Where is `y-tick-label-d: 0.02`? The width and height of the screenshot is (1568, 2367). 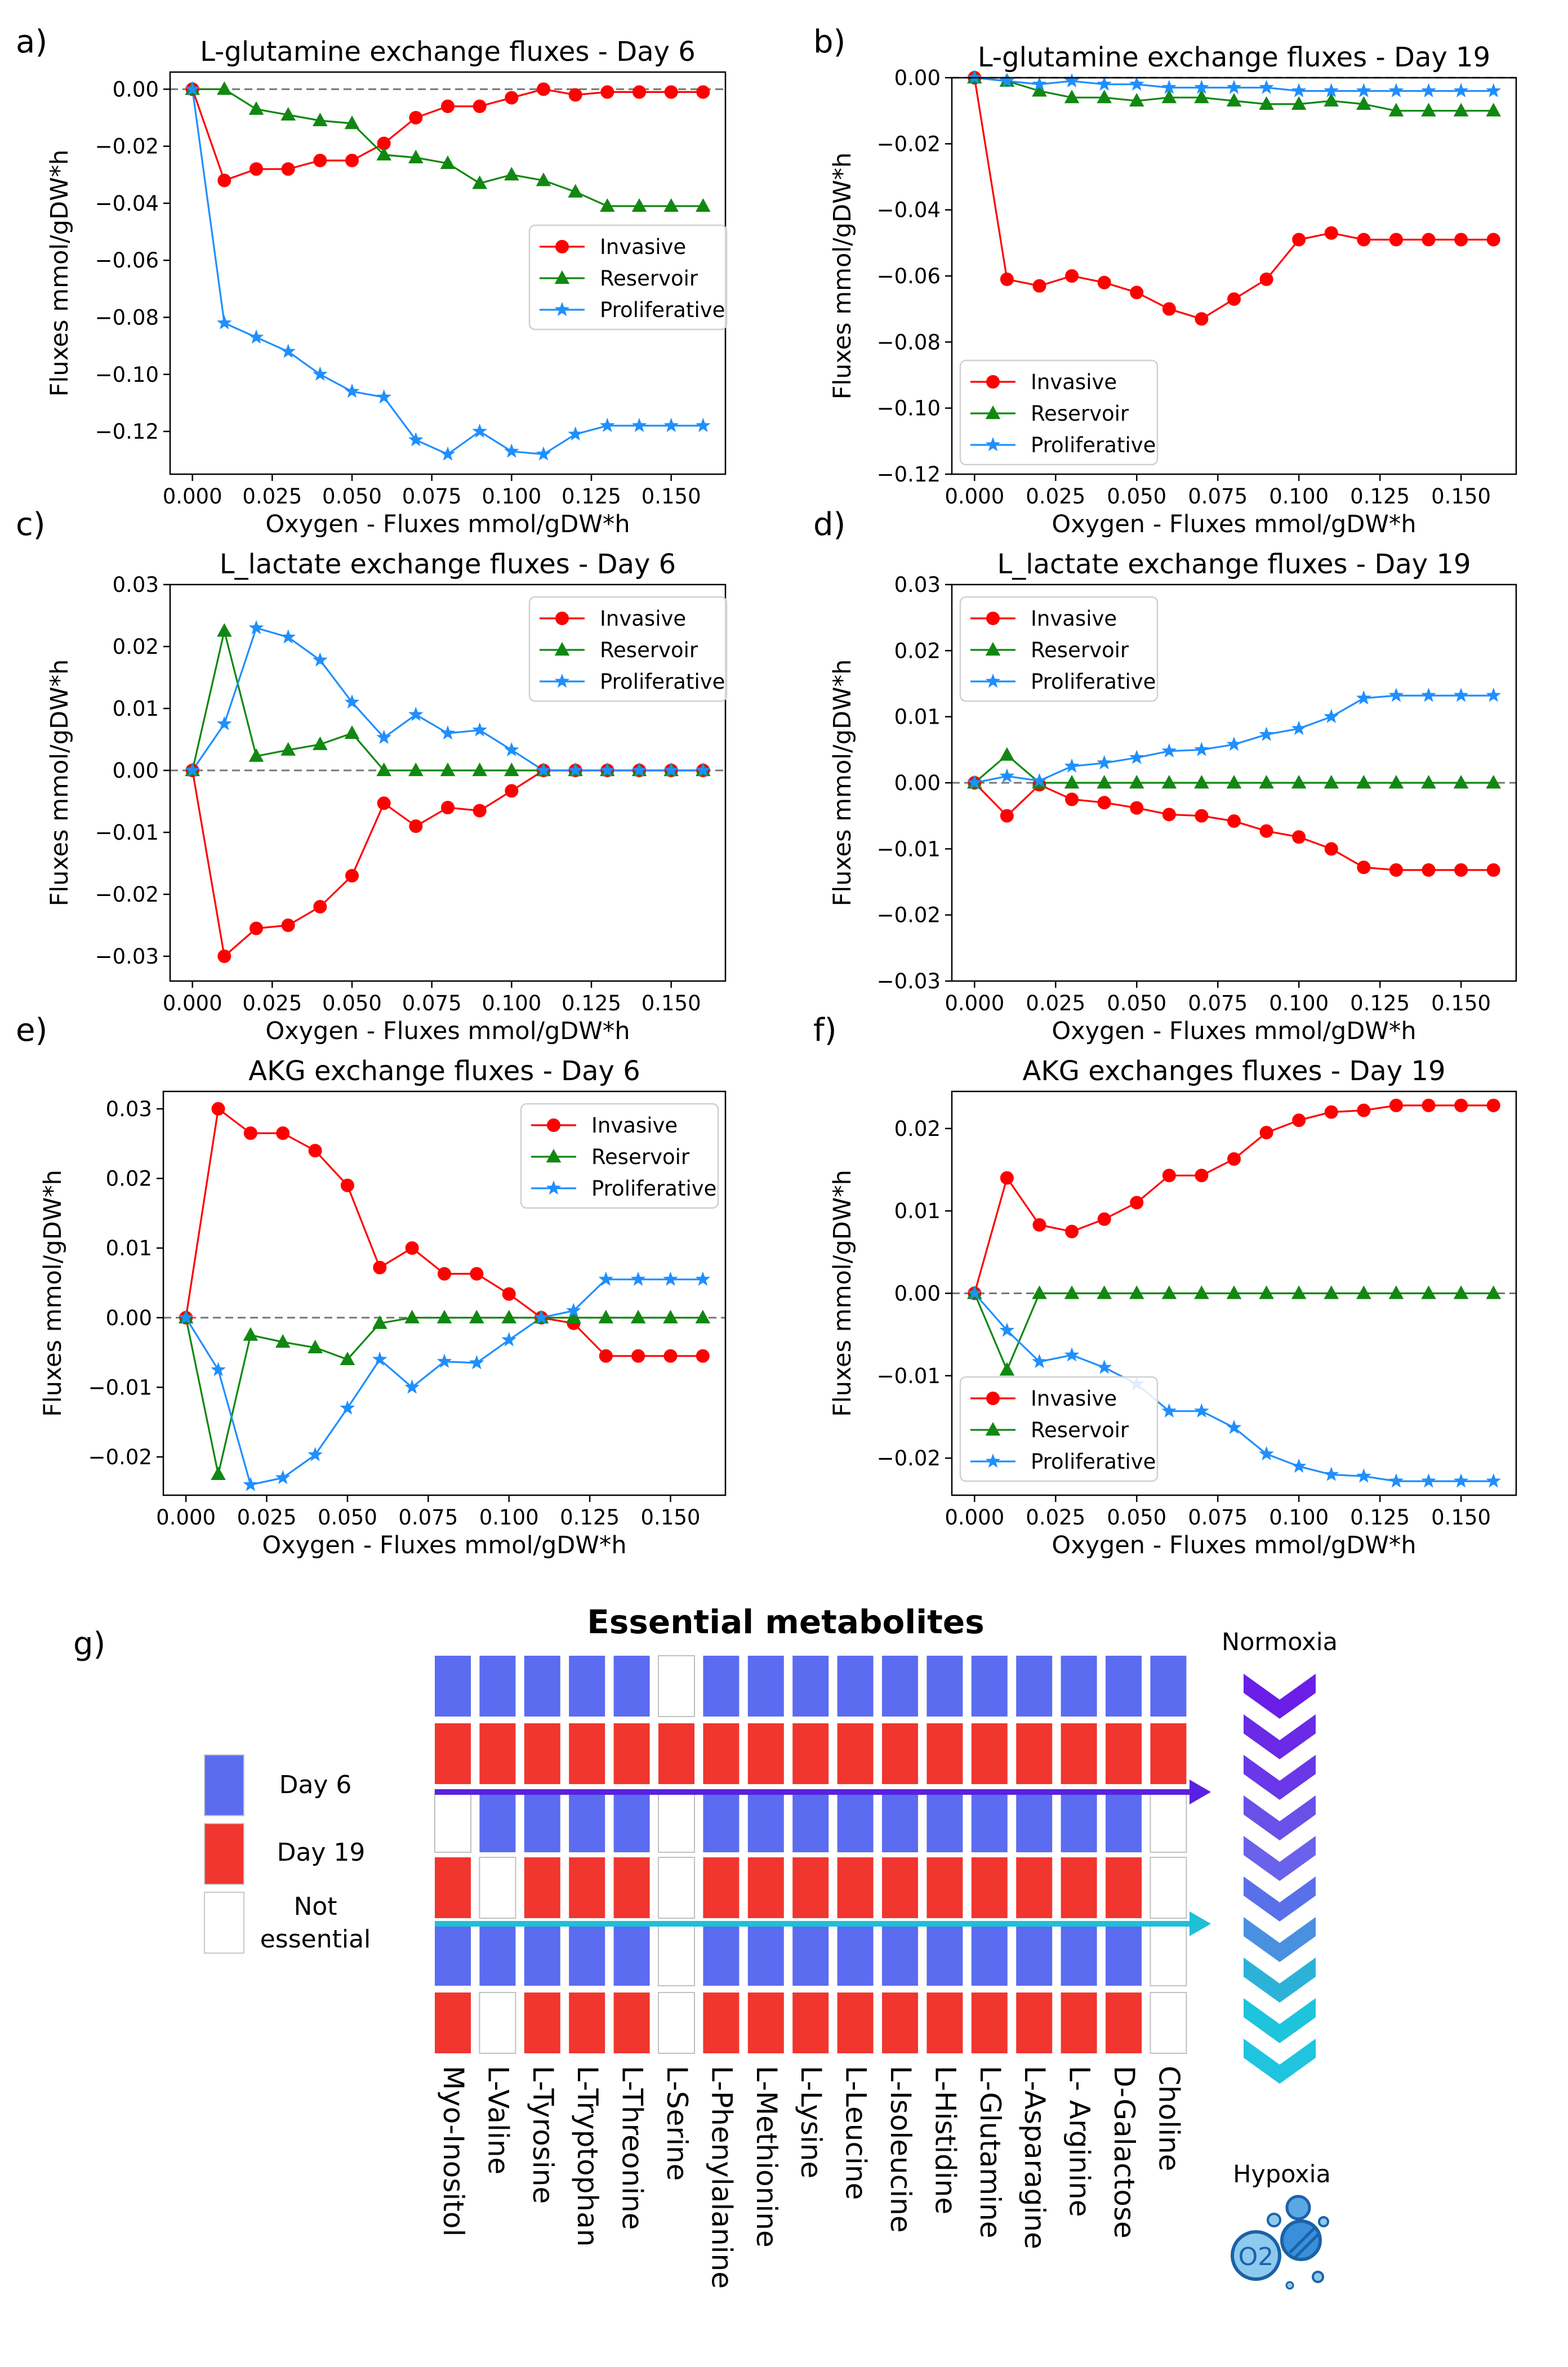
y-tick-label-d: 0.02 is located at coordinates (917, 651).